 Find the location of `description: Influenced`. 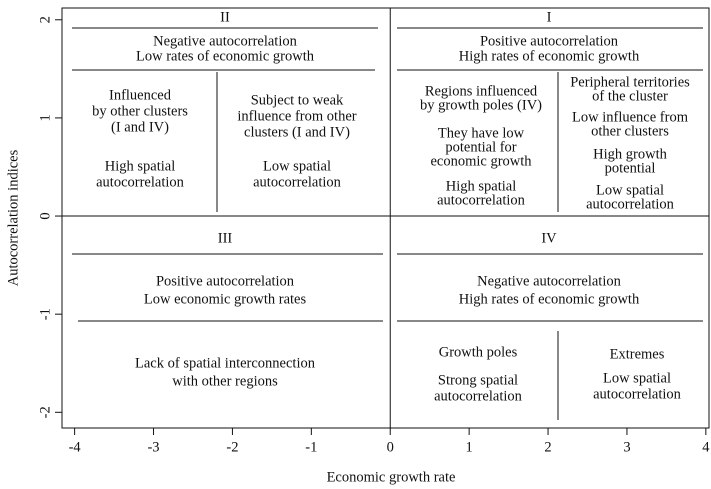

description: Influenced is located at coordinates (140, 95).